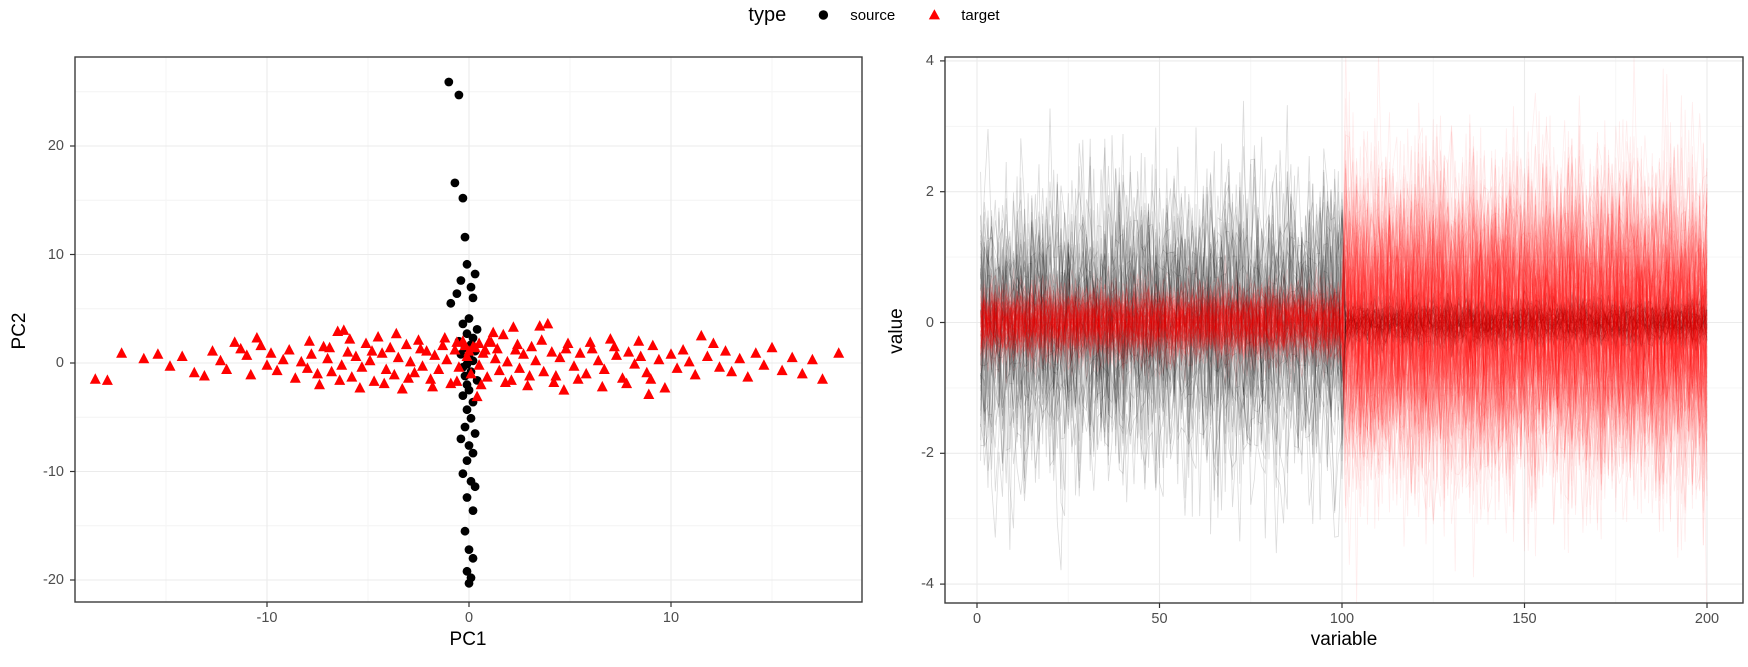 This screenshot has width=1748, height=667. I want to click on legend-item-source: source, so click(853, 15).